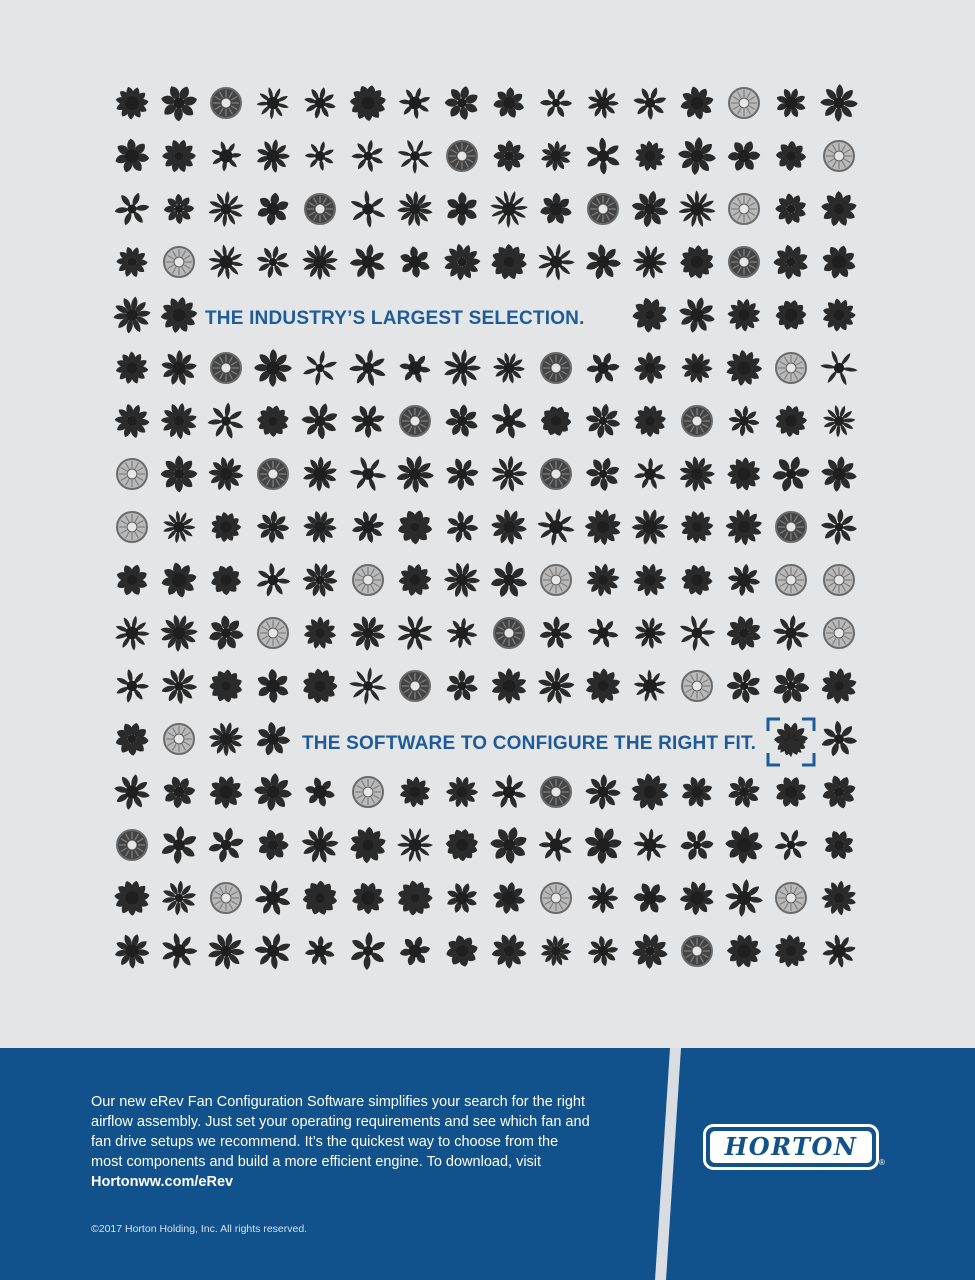 The image size is (975, 1280). I want to click on headline-largest-selection: THE INDUSTRY’S LARGEST SELECTION., so click(395, 318).